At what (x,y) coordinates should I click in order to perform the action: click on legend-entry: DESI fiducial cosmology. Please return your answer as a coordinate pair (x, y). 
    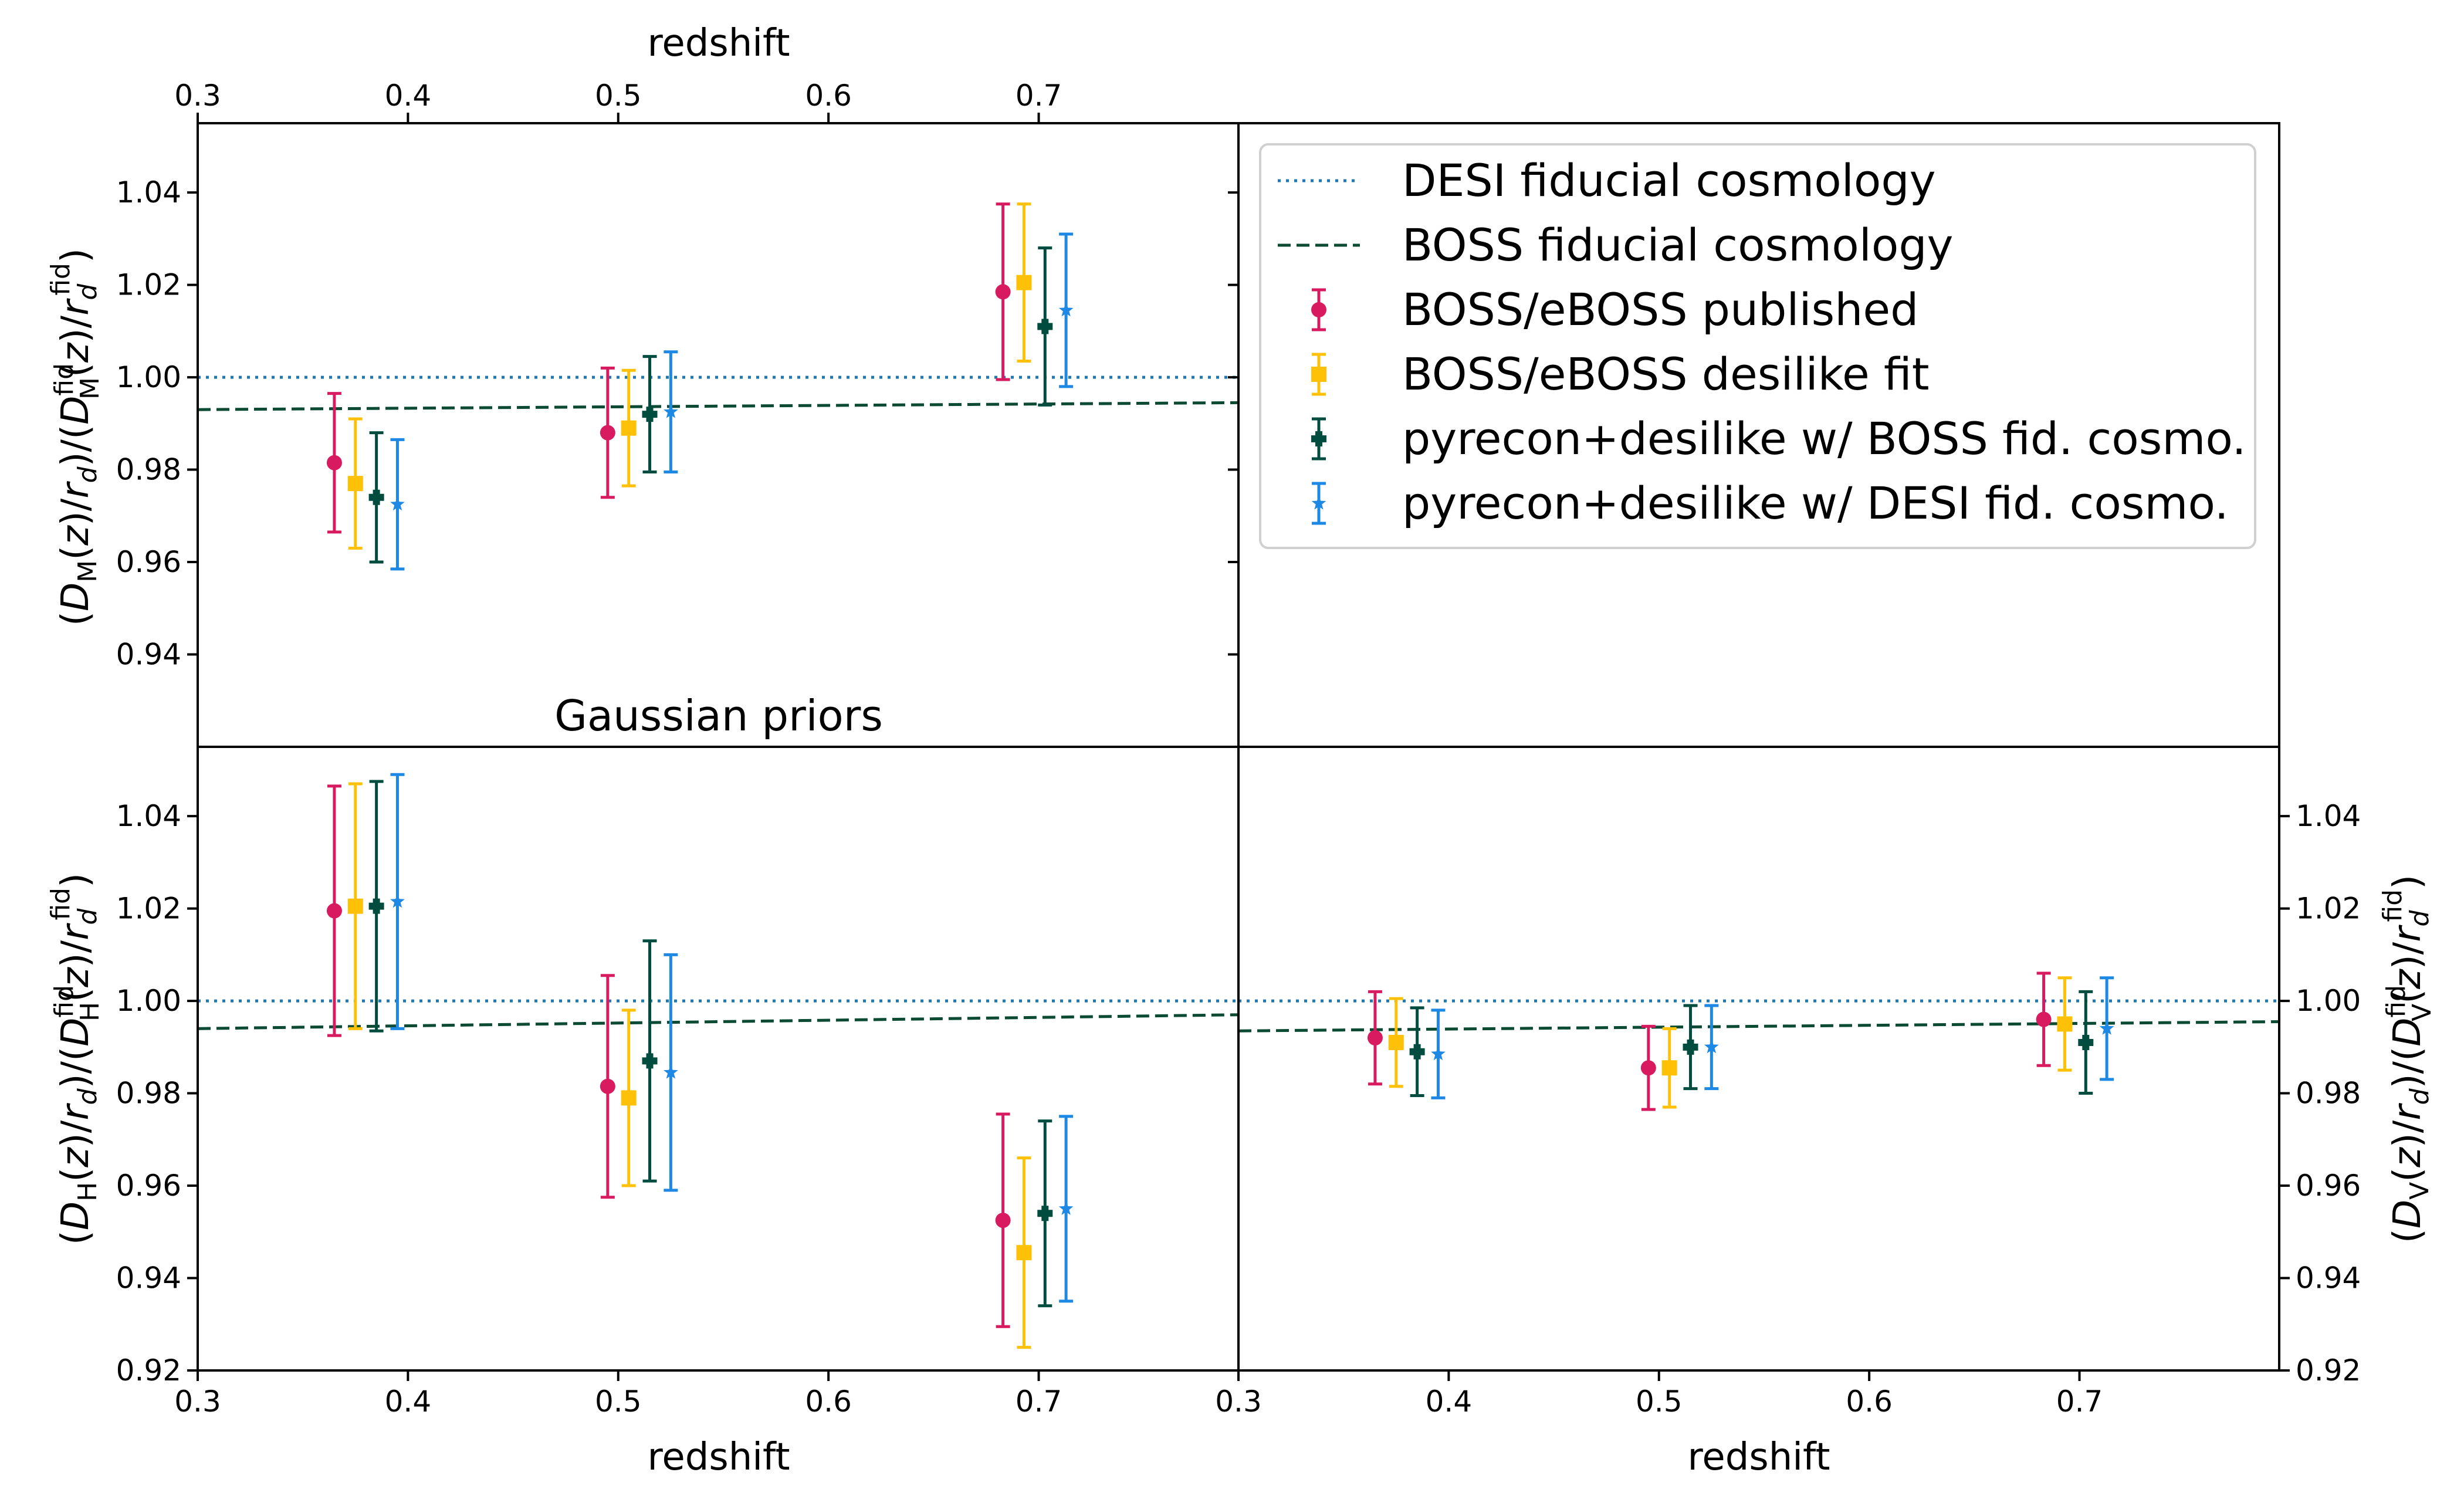
    Looking at the image, I should click on (1607, 180).